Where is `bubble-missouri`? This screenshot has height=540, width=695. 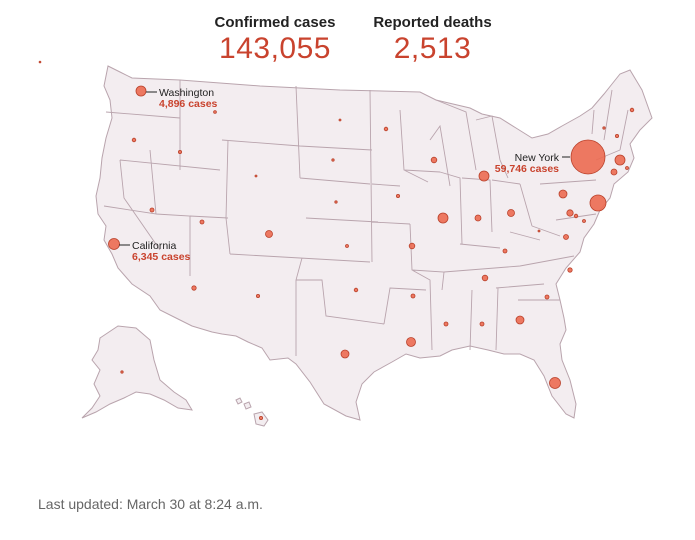 bubble-missouri is located at coordinates (412, 246).